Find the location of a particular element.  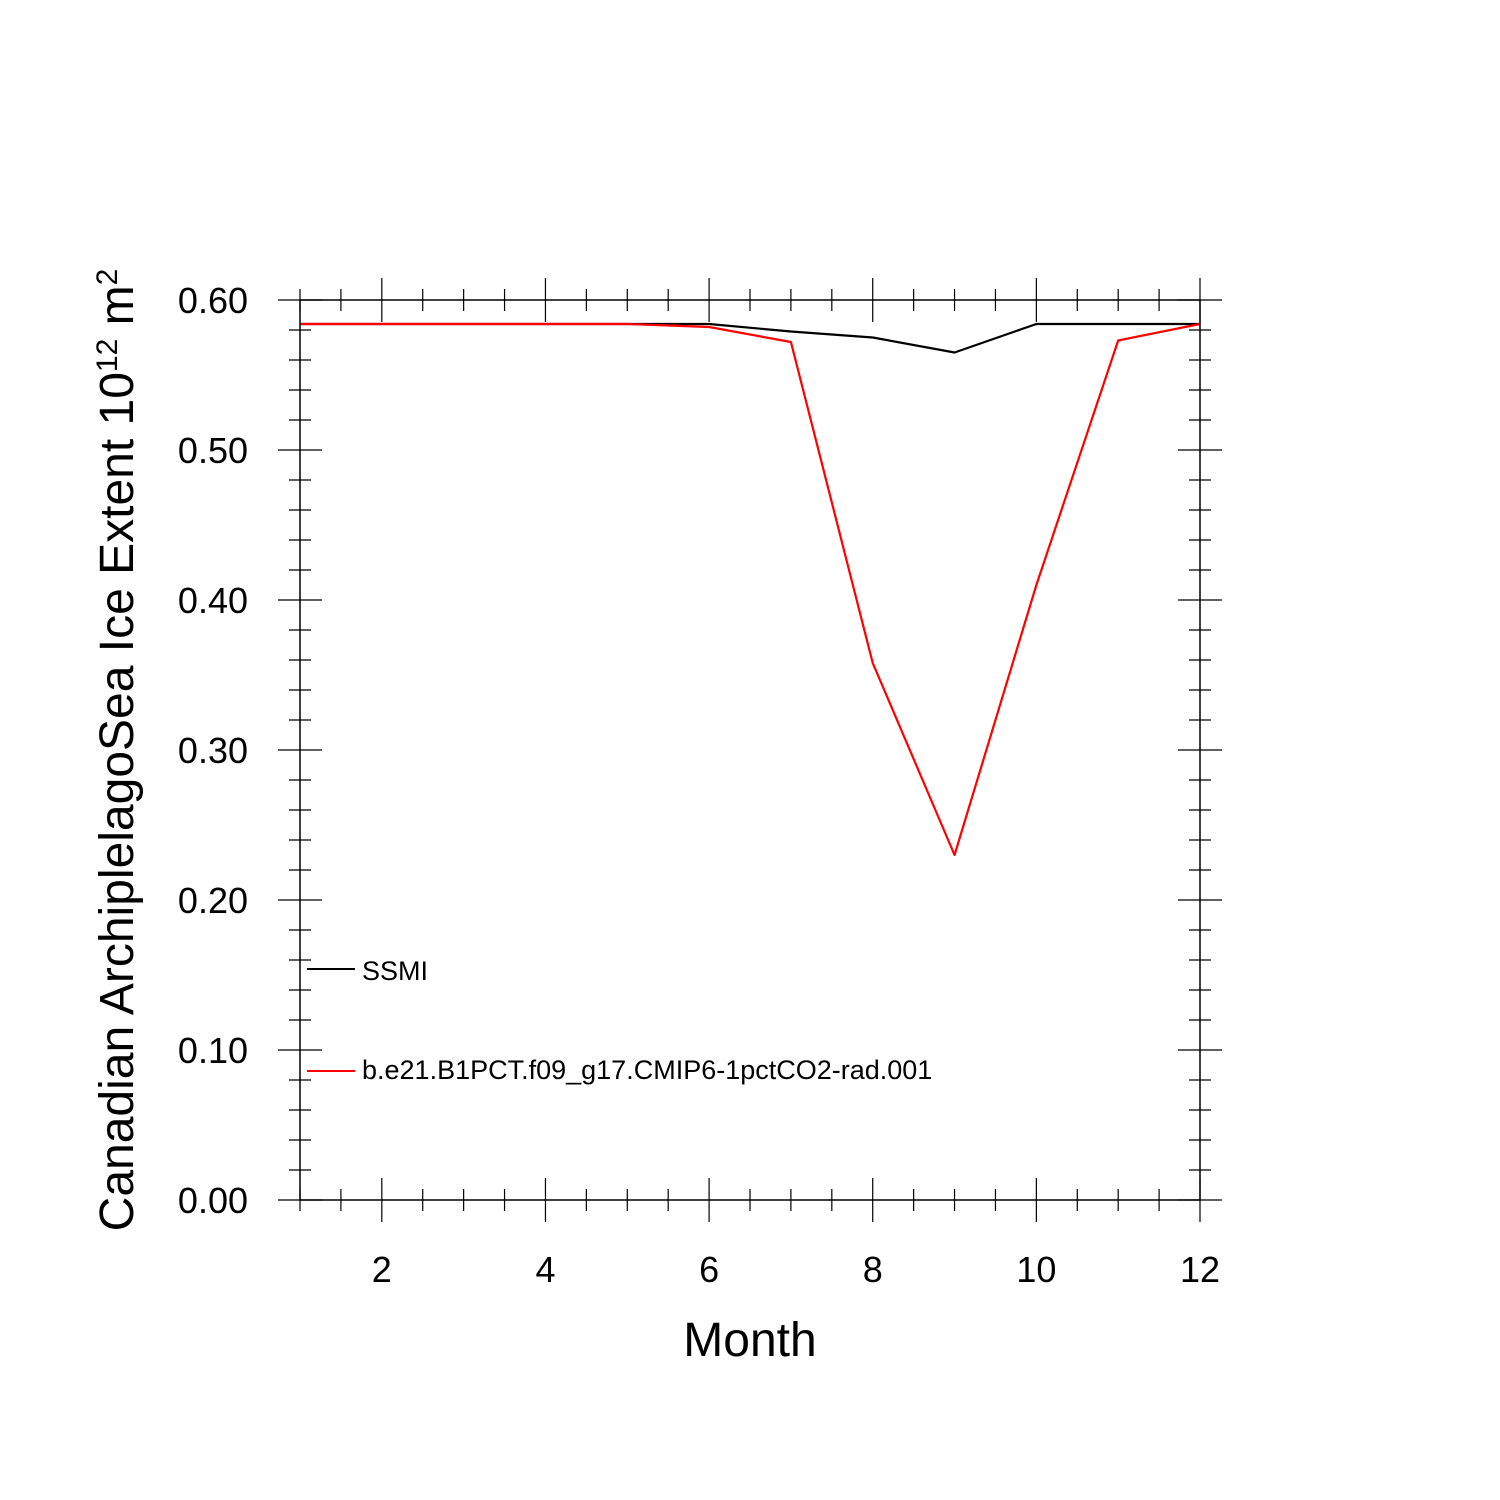

x-tick-label: 2 is located at coordinates (382, 1269).